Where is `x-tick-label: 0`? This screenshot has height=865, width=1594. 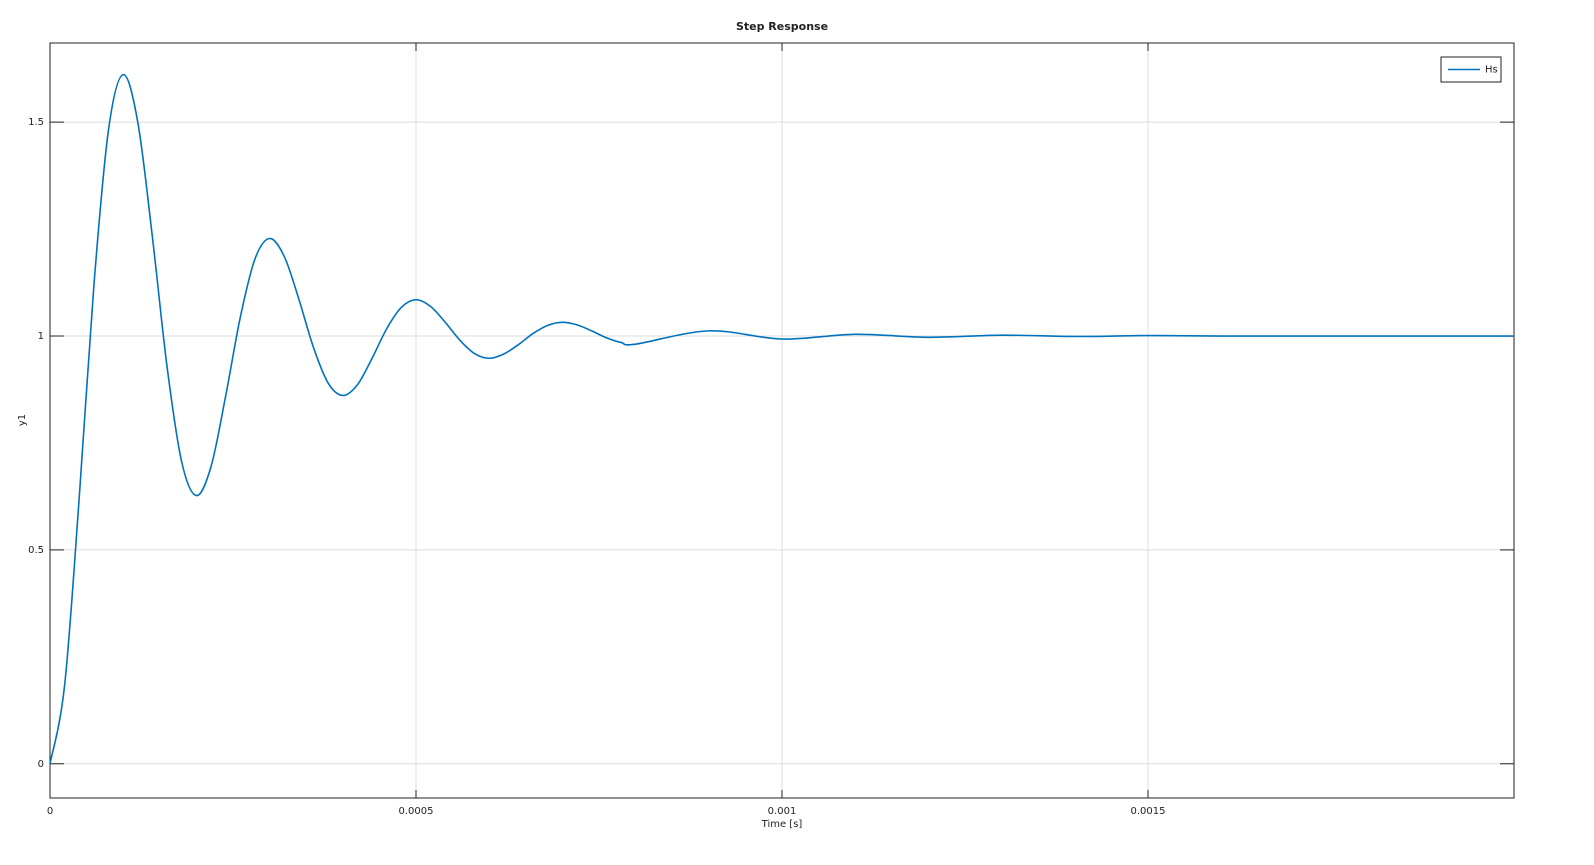
x-tick-label: 0 is located at coordinates (50, 811).